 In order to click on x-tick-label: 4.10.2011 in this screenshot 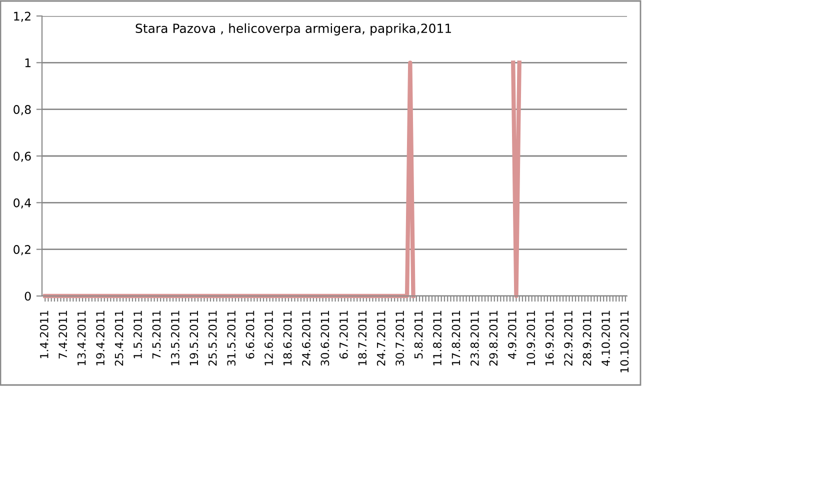, I will do `click(606, 338)`.